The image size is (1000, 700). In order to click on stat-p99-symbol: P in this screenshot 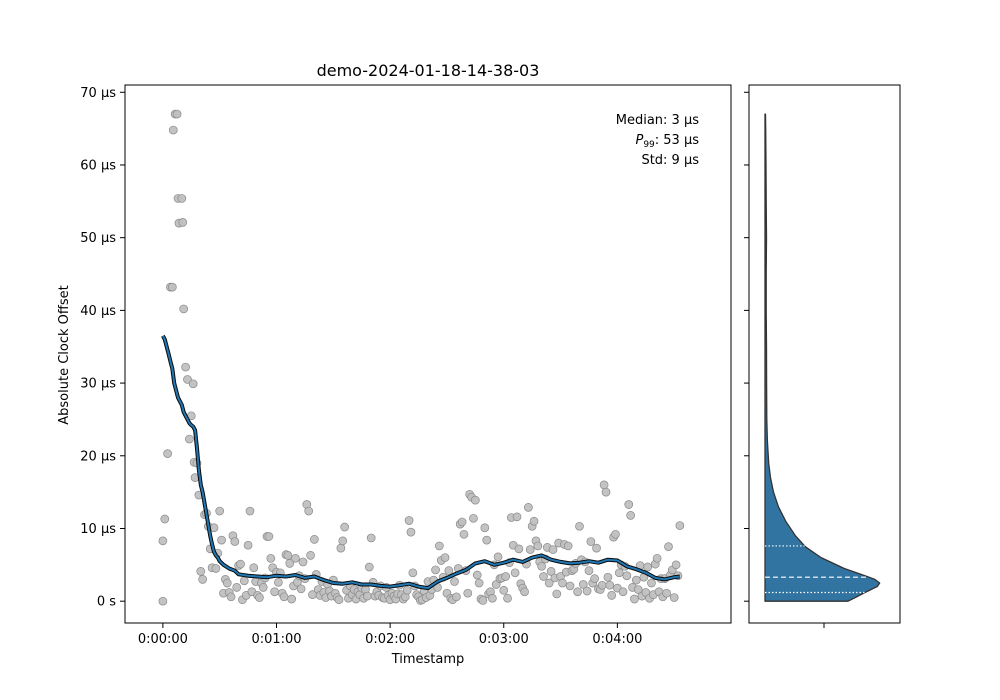, I will do `click(639, 140)`.